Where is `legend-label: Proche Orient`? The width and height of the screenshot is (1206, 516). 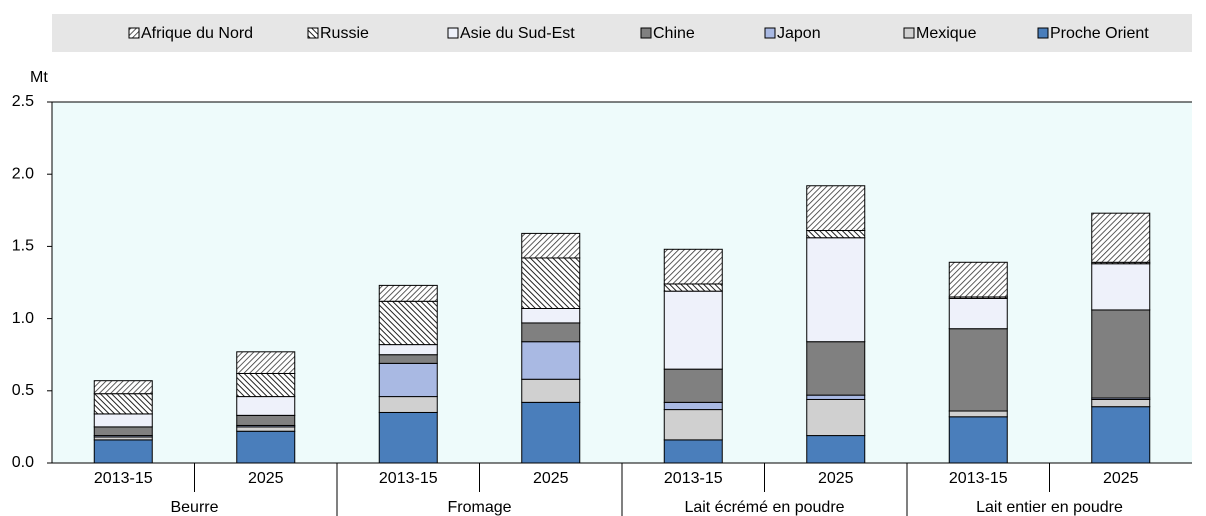 legend-label: Proche Orient is located at coordinates (1099, 33).